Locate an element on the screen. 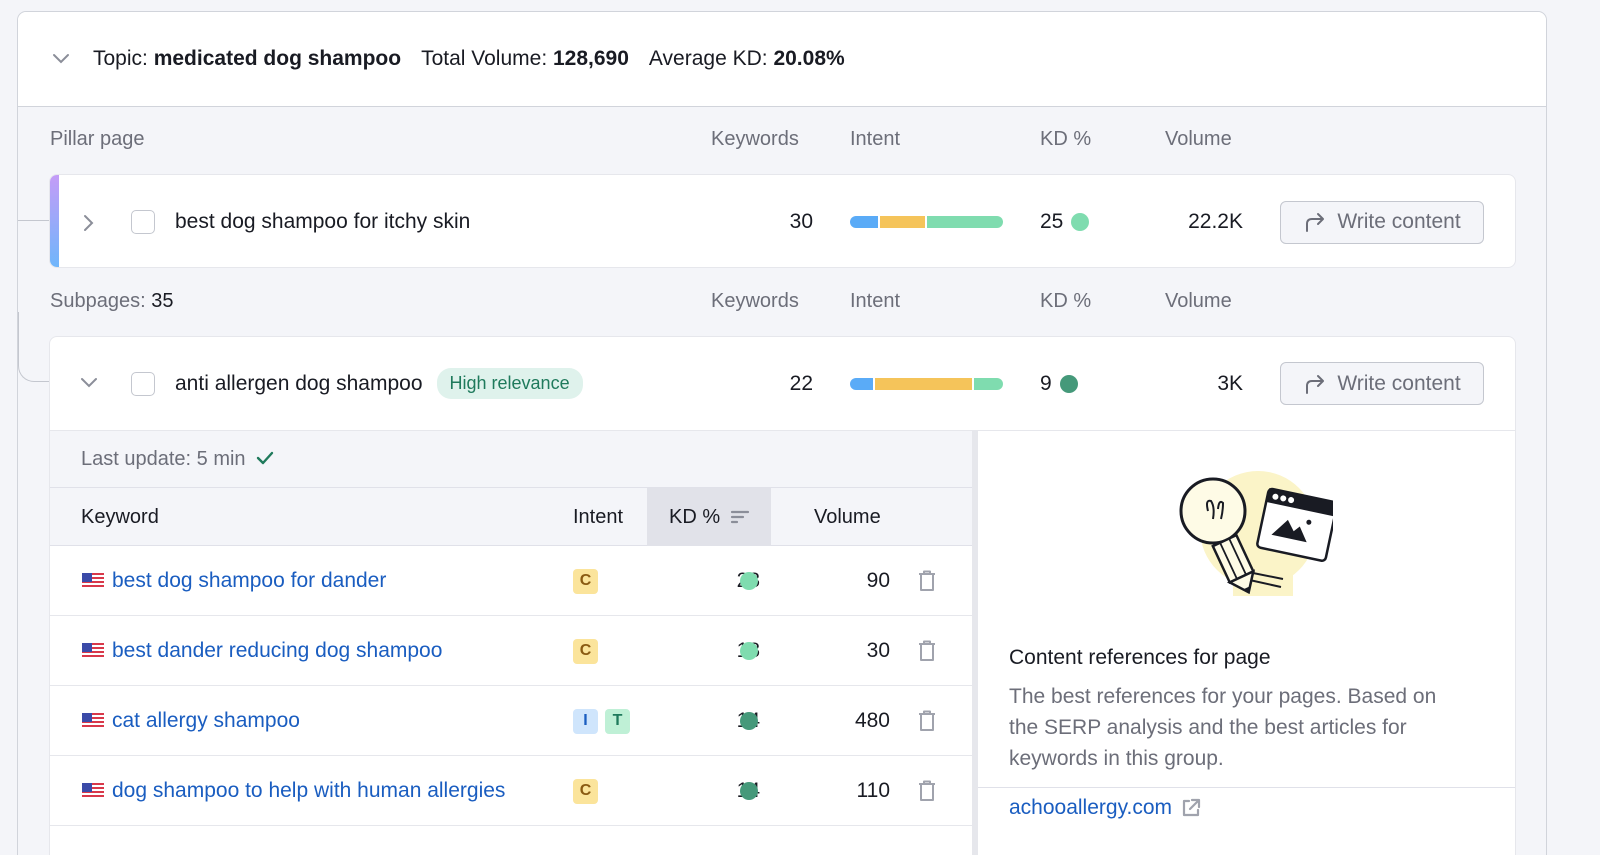 This screenshot has width=1600, height=855. write-content-label: Write content is located at coordinates (1399, 221).